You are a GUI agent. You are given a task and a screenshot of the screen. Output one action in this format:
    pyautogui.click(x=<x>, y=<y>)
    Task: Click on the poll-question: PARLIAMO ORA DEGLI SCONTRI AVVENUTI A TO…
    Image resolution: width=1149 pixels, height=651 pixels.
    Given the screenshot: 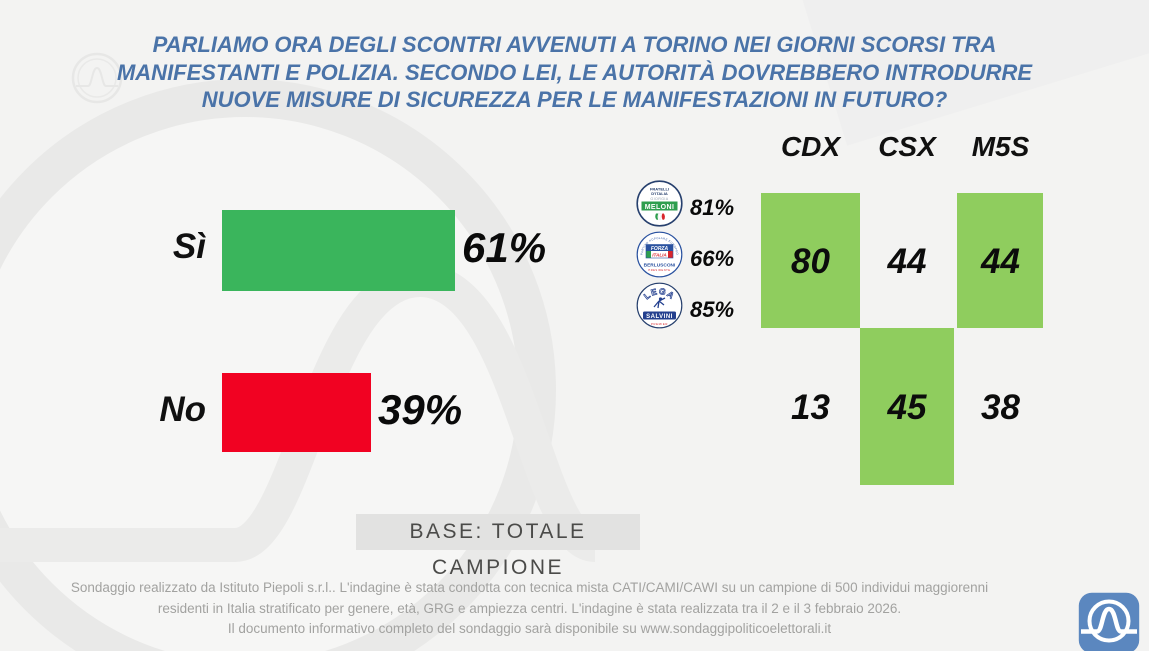 What is the action you would take?
    pyautogui.click(x=574, y=72)
    